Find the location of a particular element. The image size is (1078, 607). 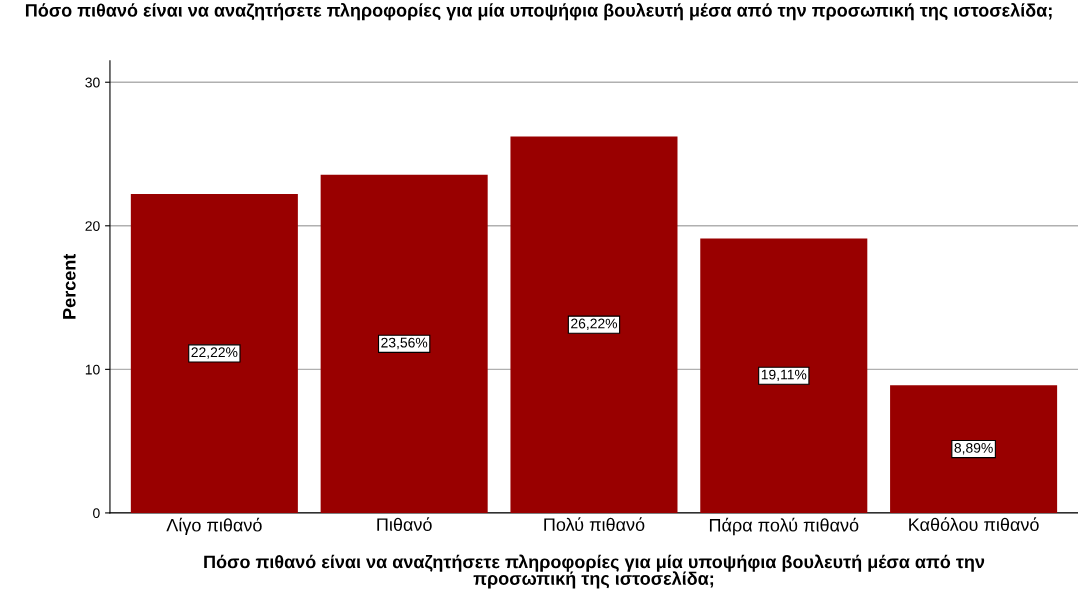

x-tick-label: Καθόλου πιθανό is located at coordinates (974, 524).